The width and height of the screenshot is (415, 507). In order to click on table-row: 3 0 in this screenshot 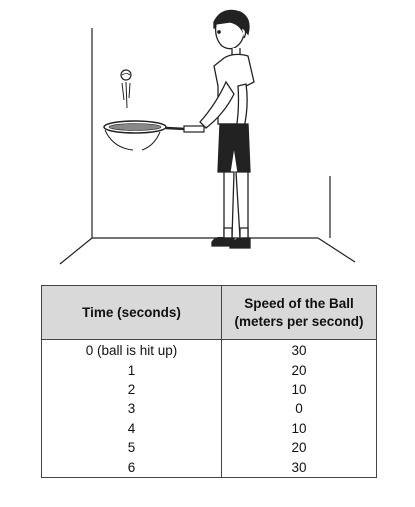, I will do `click(209, 409)`.